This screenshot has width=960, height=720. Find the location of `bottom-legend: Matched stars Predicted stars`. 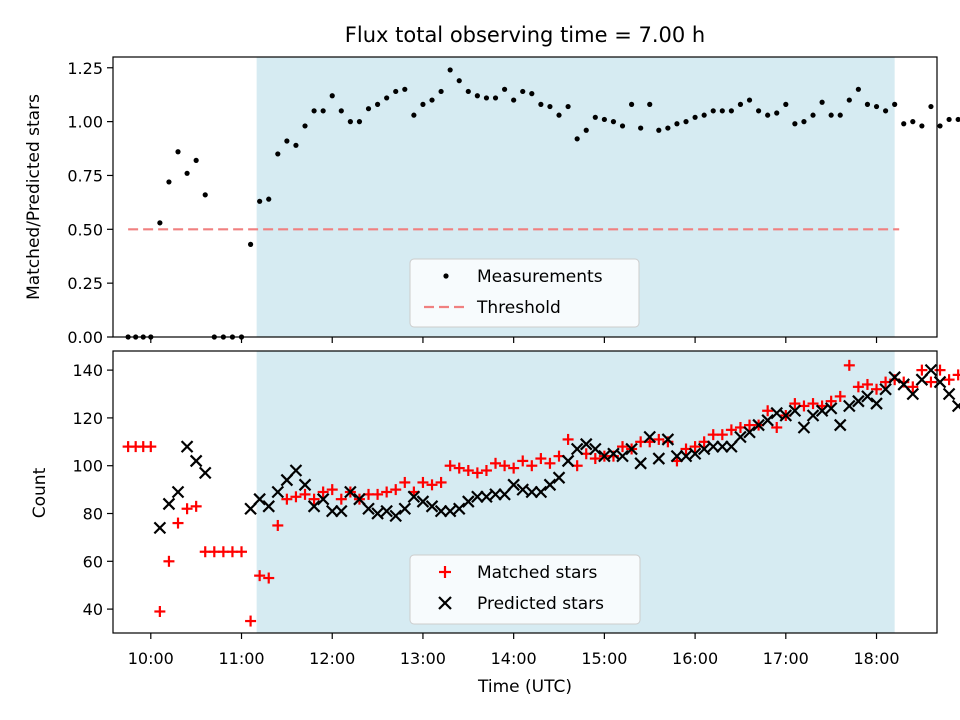

bottom-legend: Matched stars Predicted stars is located at coordinates (525, 589).